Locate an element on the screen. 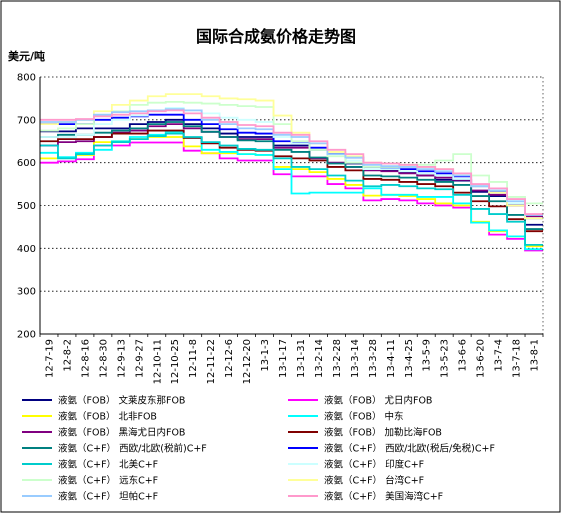 The image size is (561, 513). x-tick-label: 13-6-6 is located at coordinates (463, 355).